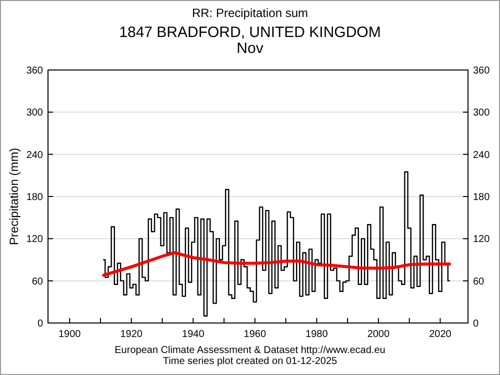 The width and height of the screenshot is (500, 375). I want to click on line-series, so click(276, 264).